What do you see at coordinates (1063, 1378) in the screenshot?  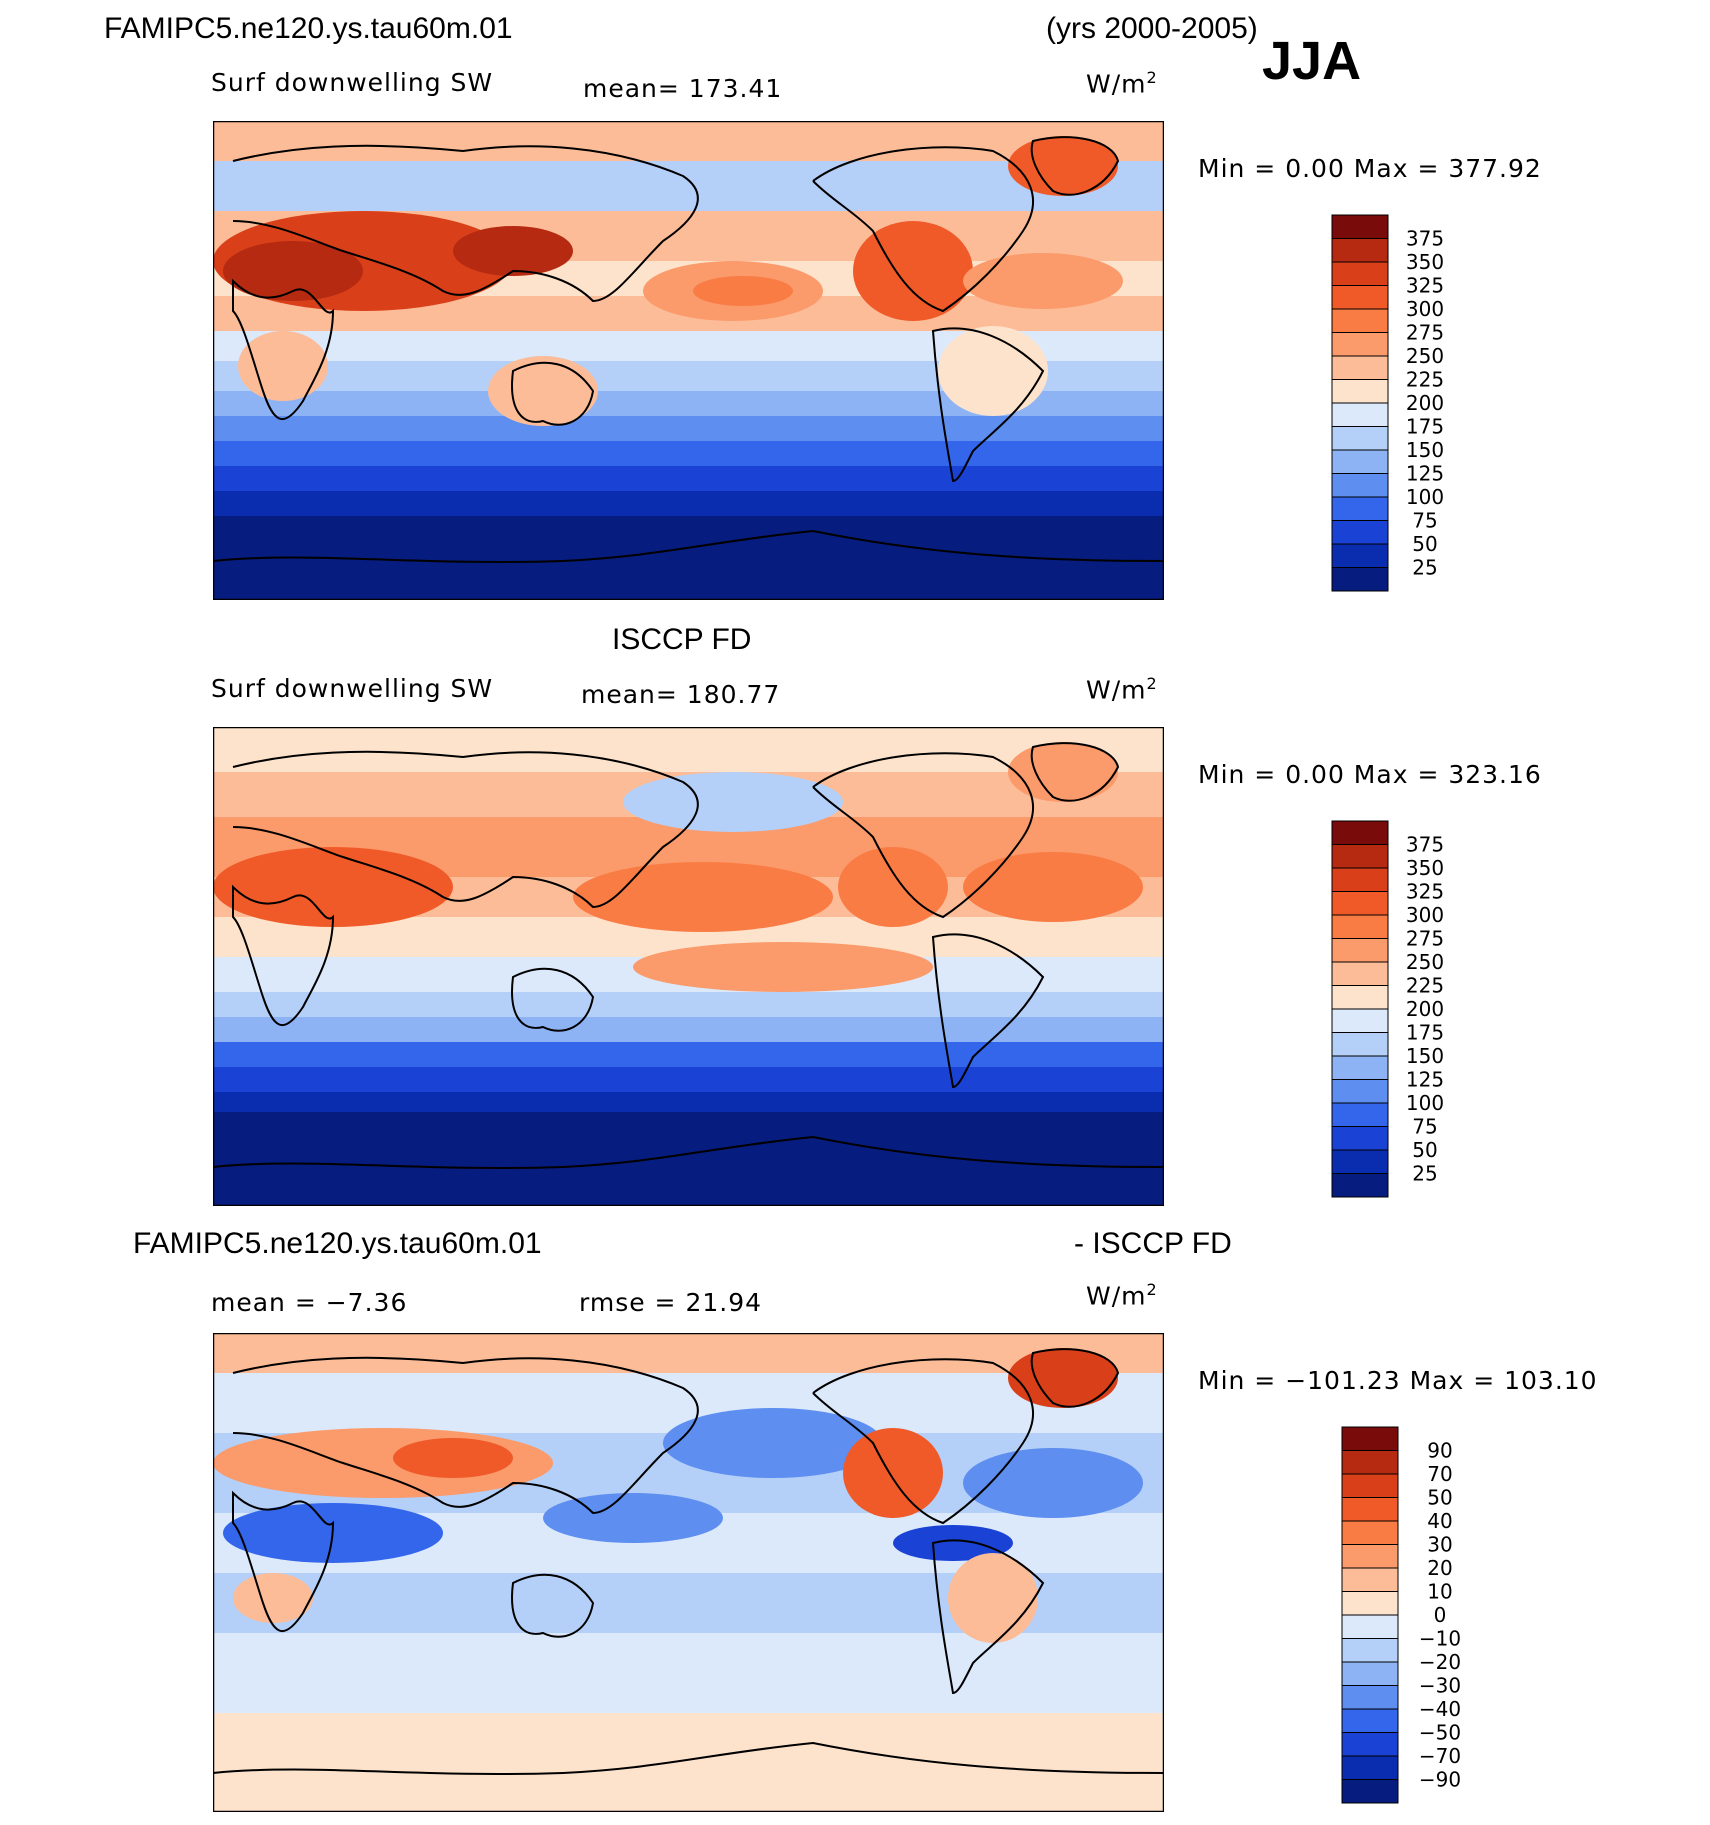 I see `greenland-positive` at bounding box center [1063, 1378].